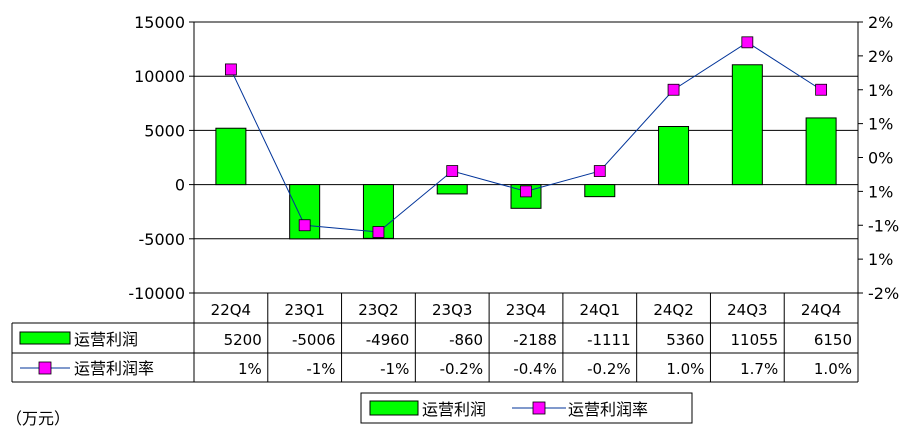 The image size is (913, 445). What do you see at coordinates (747, 42) in the screenshot?
I see `marker-24Q3` at bounding box center [747, 42].